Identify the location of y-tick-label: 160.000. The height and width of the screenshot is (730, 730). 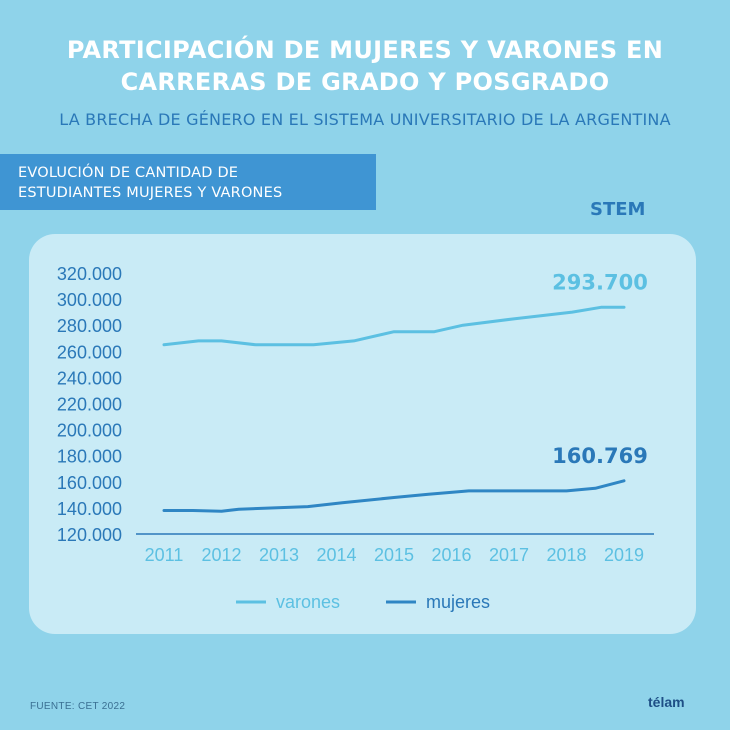
(89, 483).